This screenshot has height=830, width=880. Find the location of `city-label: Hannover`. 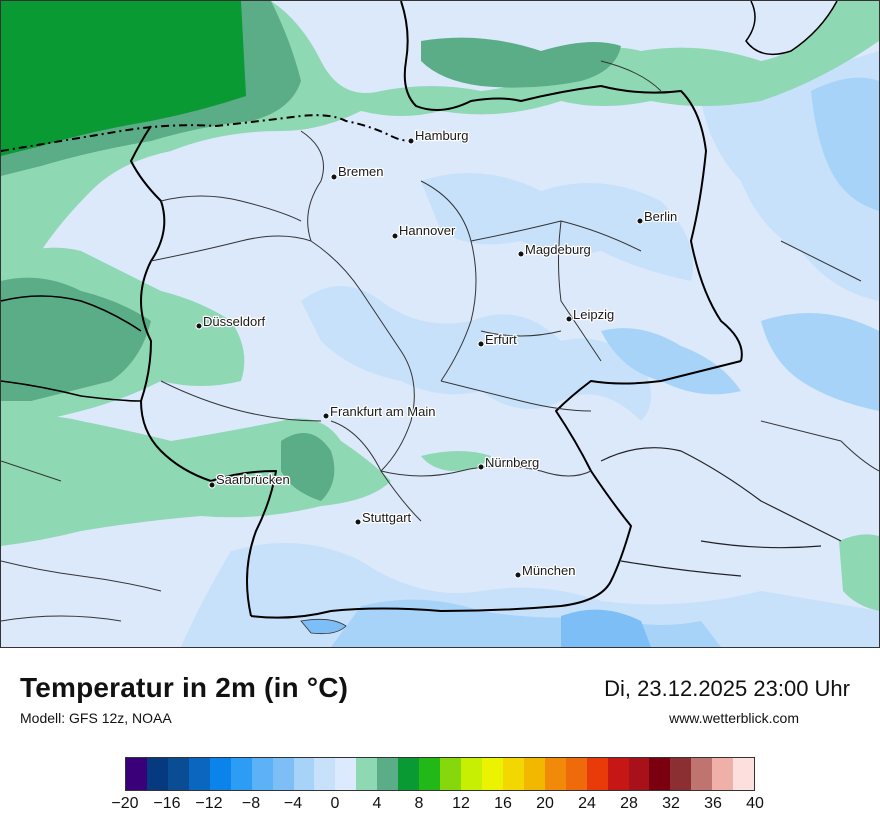

city-label: Hannover is located at coordinates (427, 230).